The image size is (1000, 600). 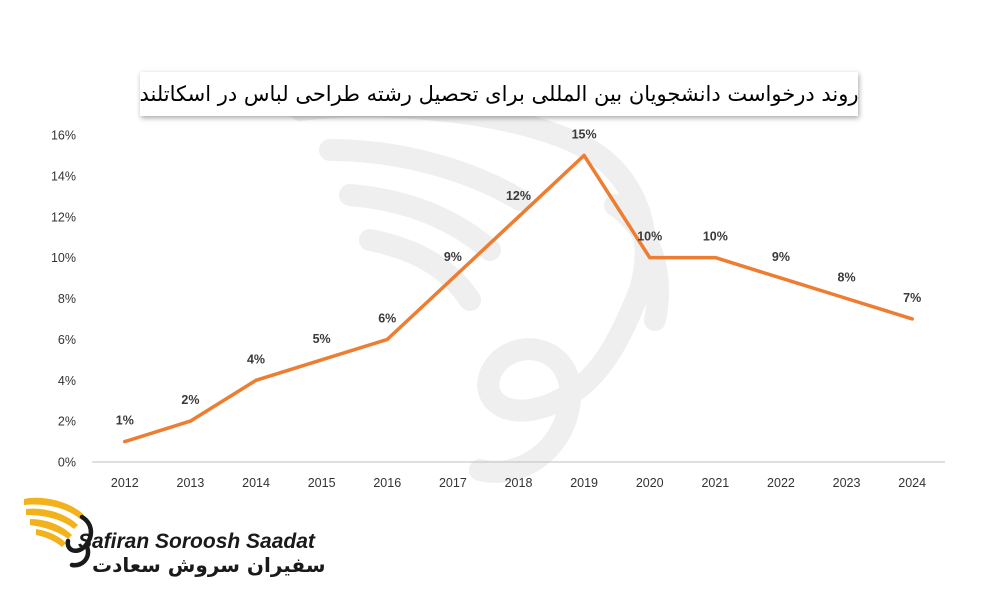 I want to click on x-tick-label: 2024, so click(x=912, y=483).